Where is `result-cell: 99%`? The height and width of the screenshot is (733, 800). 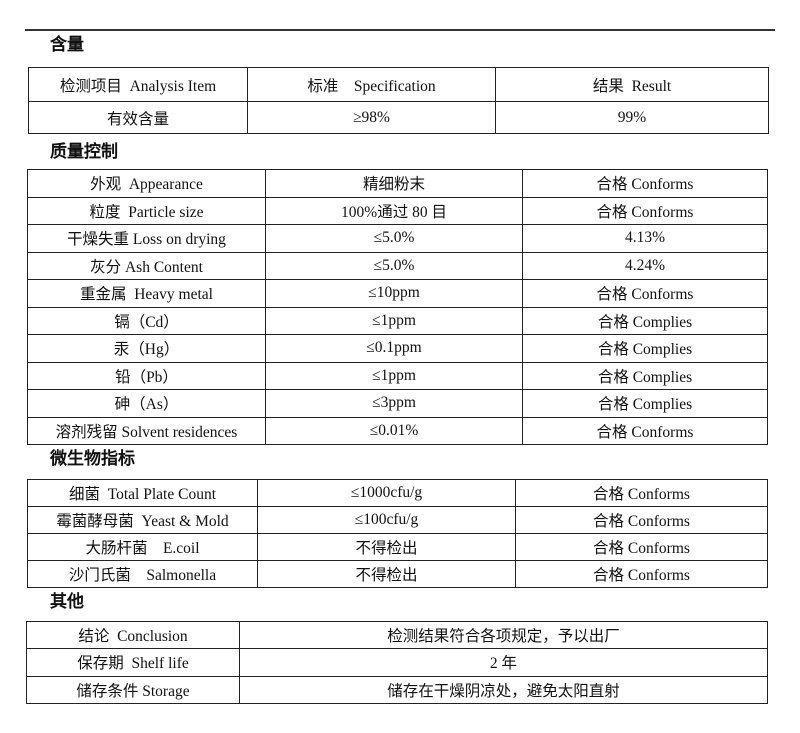
result-cell: 99% is located at coordinates (632, 117).